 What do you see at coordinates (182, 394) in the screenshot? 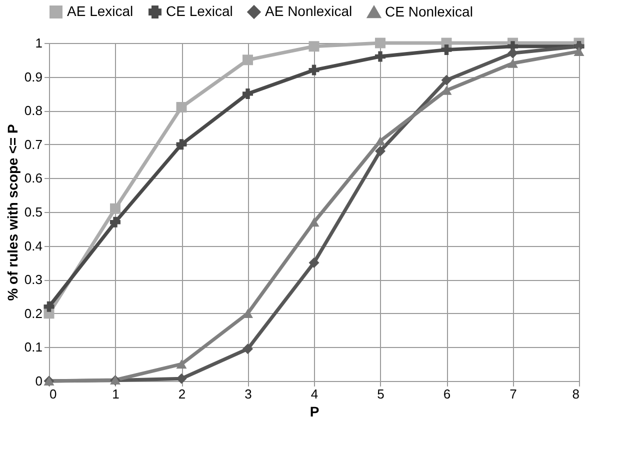
I see `x-tick-label: 2` at bounding box center [182, 394].